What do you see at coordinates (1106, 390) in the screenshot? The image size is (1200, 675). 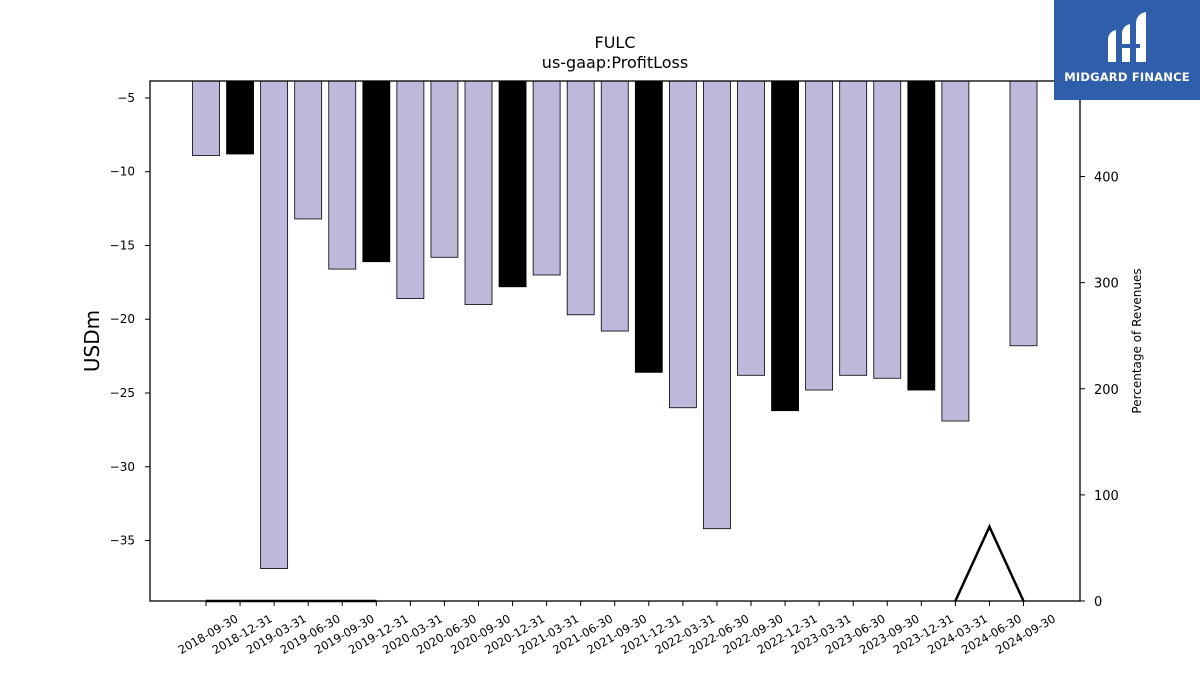 I see `y2-tick-label: 200` at bounding box center [1106, 390].